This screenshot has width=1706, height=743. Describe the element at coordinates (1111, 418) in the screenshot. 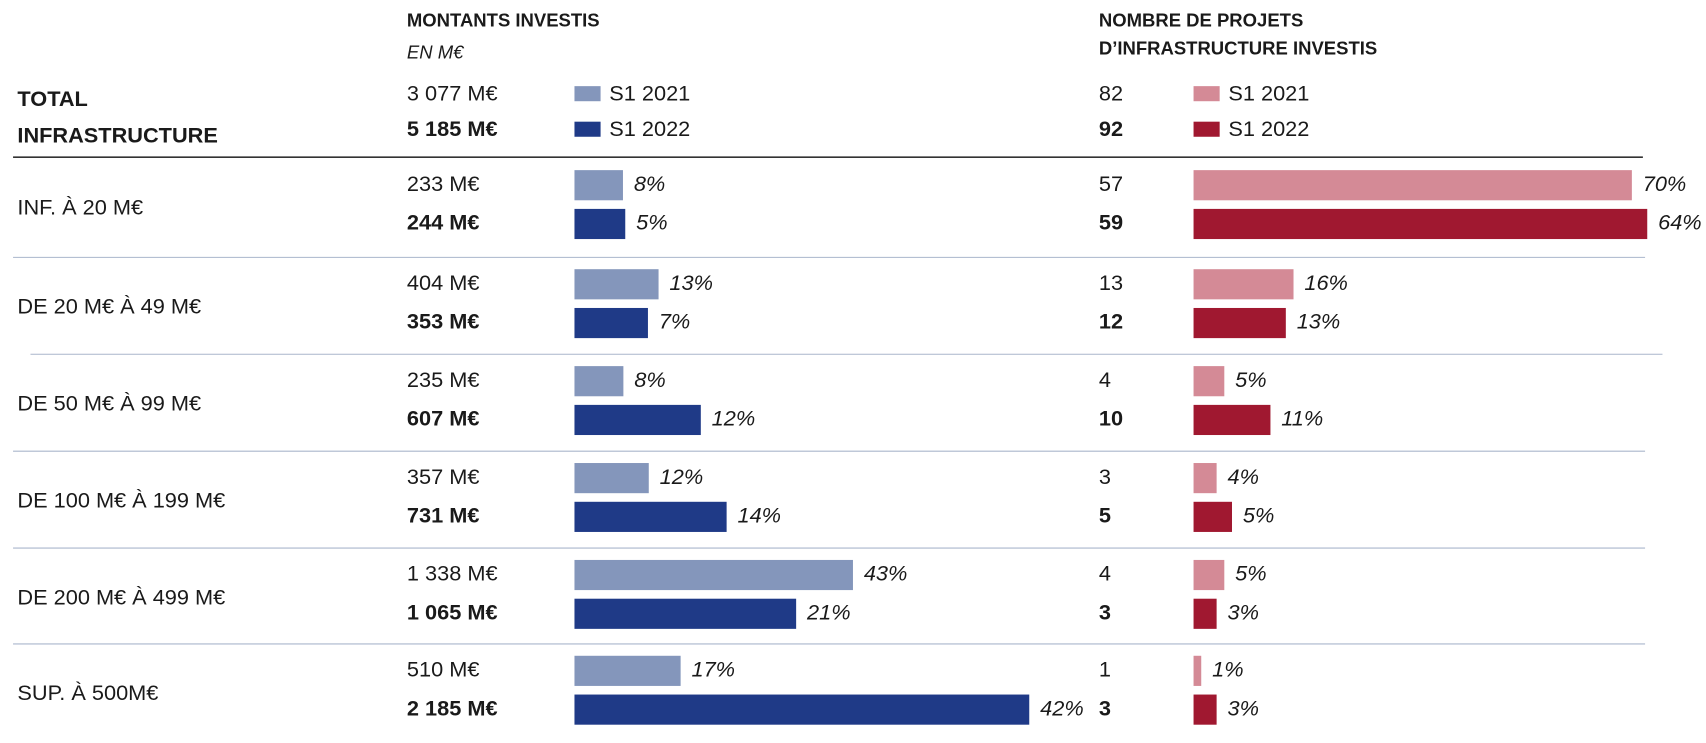

I see `value-label: 10` at that location.